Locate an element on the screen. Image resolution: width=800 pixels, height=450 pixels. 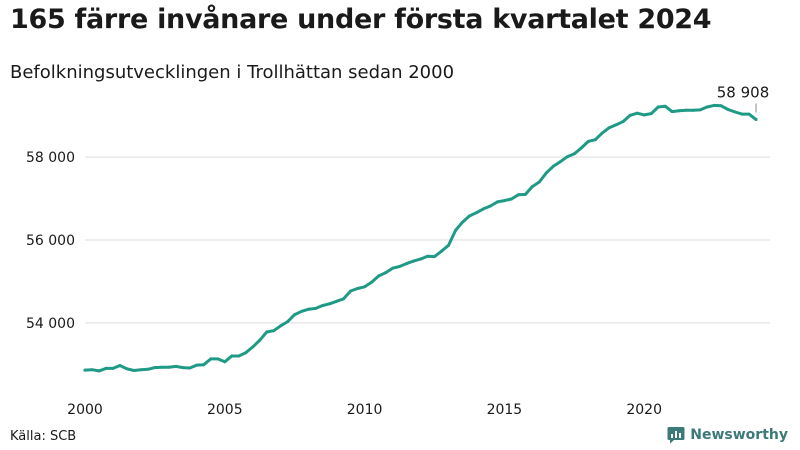
annotation-label: 58 908 is located at coordinates (743, 93).